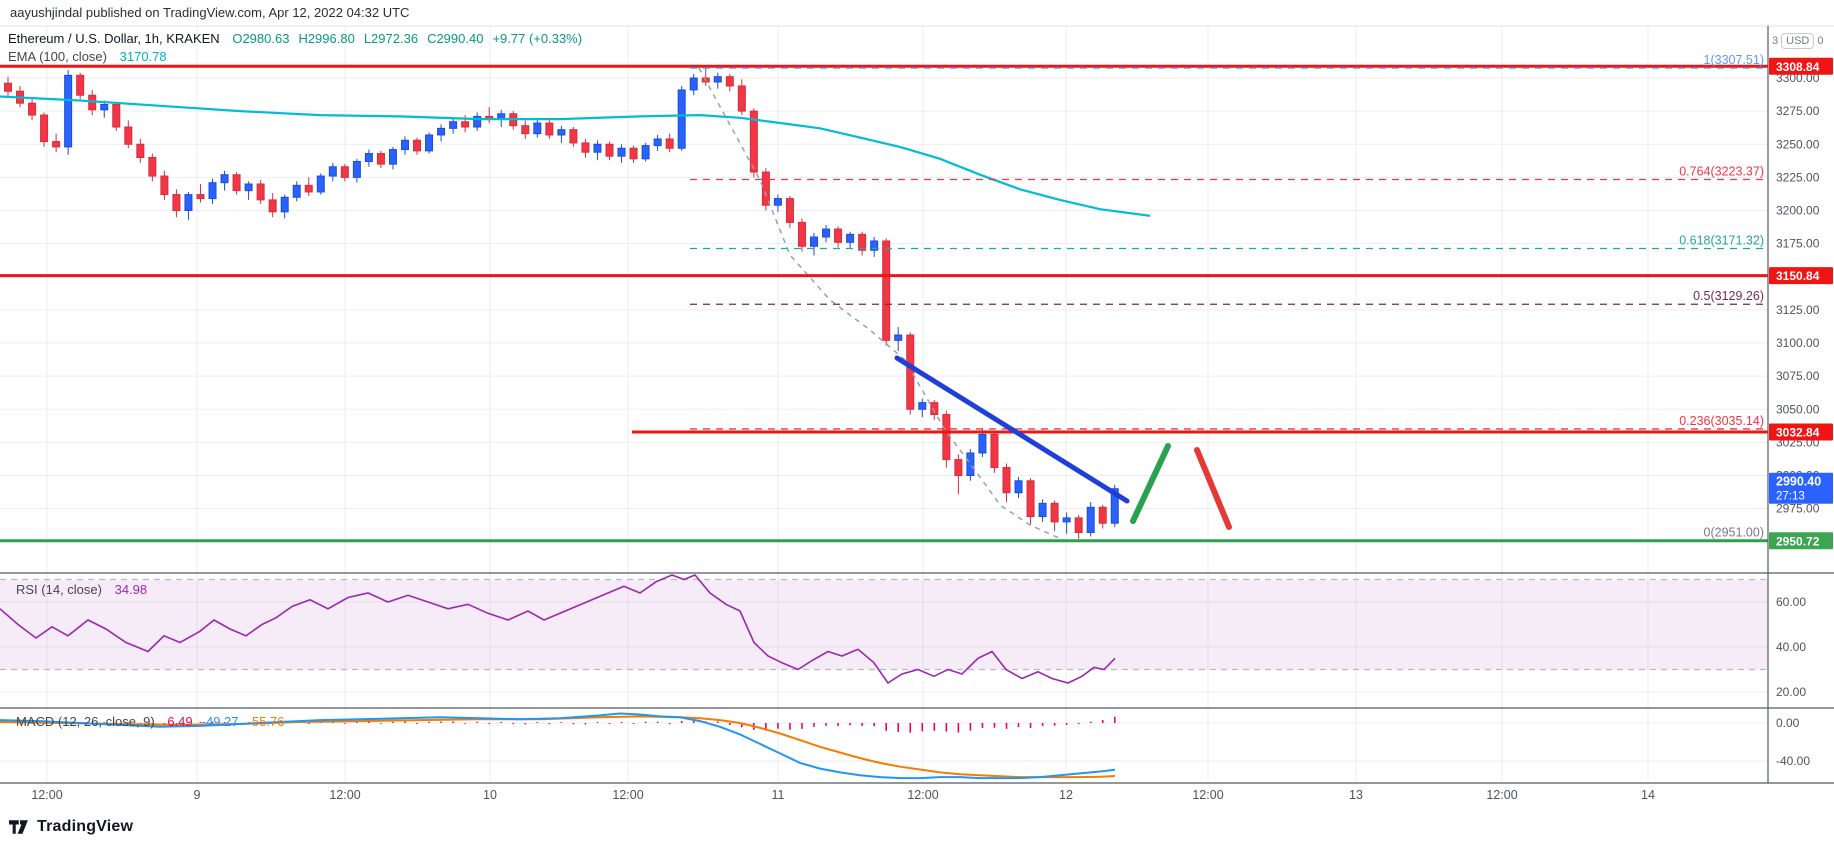 Image resolution: width=1834 pixels, height=848 pixels. I want to click on drift-dashed-line, so click(884, 305).